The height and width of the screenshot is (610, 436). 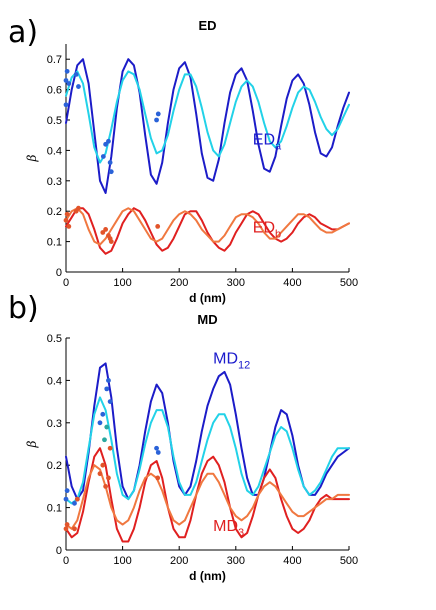 I want to click on series-annotation: MD3, so click(x=228, y=528).